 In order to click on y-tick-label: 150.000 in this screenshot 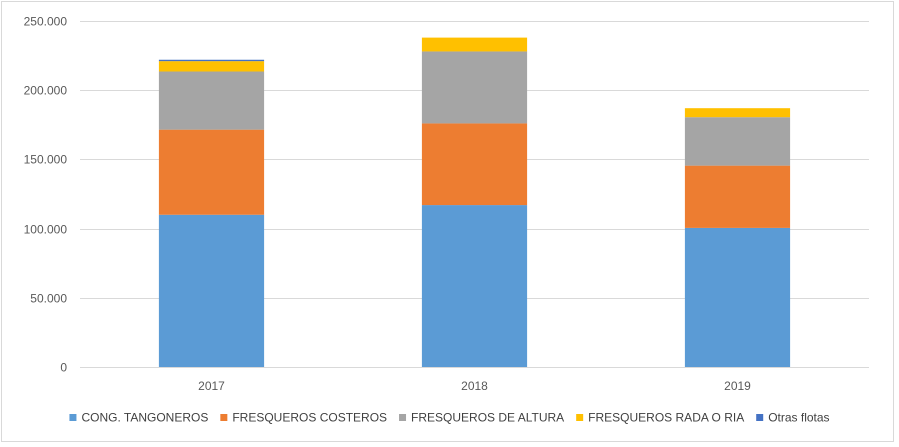, I will do `click(46, 160)`.